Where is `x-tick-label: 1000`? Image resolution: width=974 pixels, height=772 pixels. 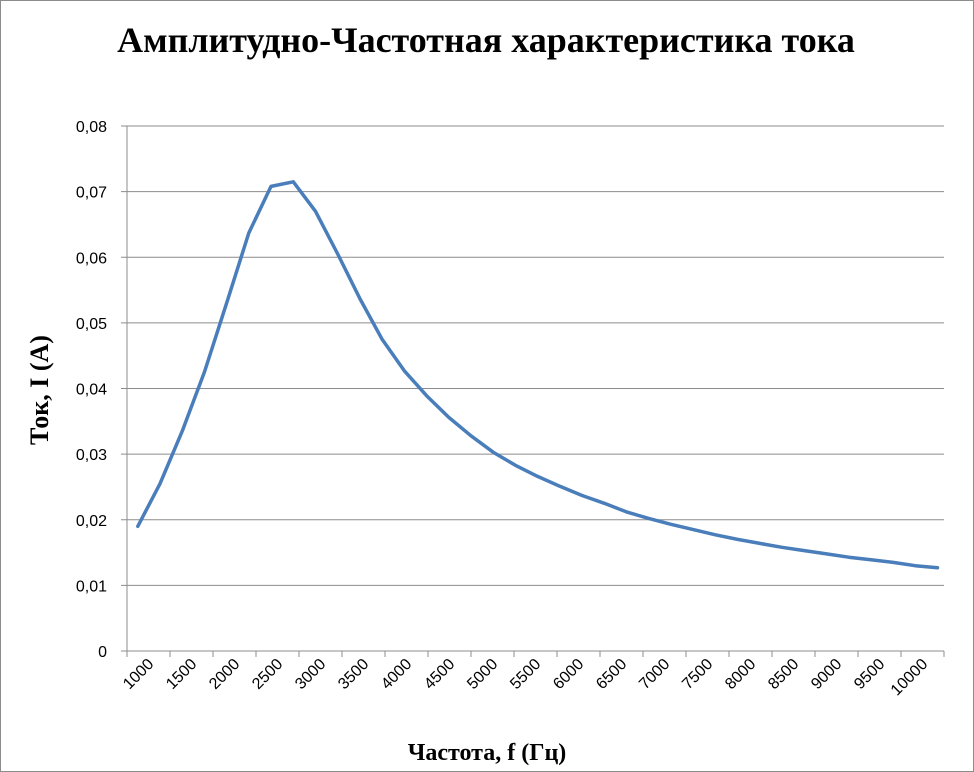 x-tick-label: 1000 is located at coordinates (138, 674).